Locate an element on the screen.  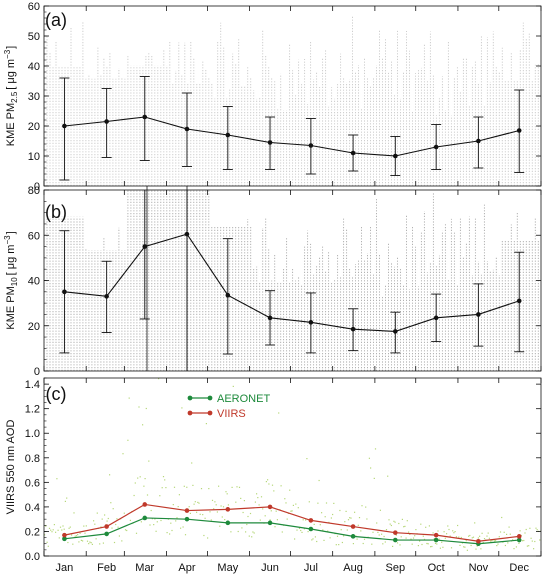
month-label-aug: Aug is located at coordinates (353, 568).